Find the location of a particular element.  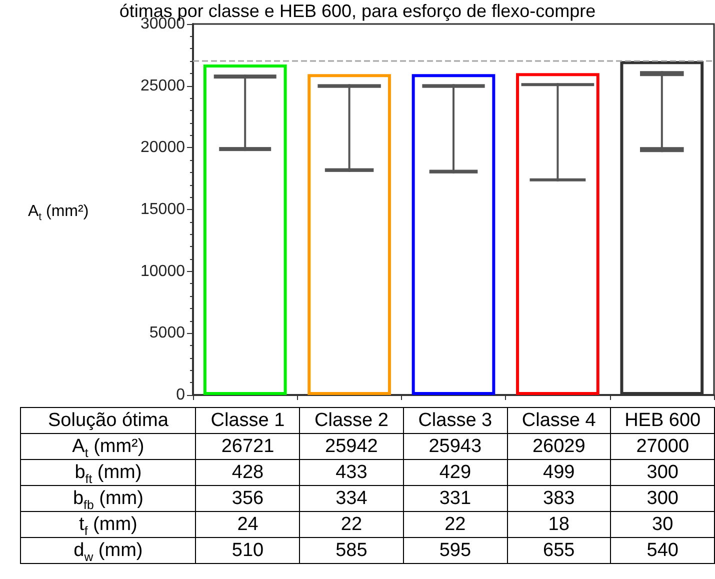

text: 433 is located at coordinates (352, 473).